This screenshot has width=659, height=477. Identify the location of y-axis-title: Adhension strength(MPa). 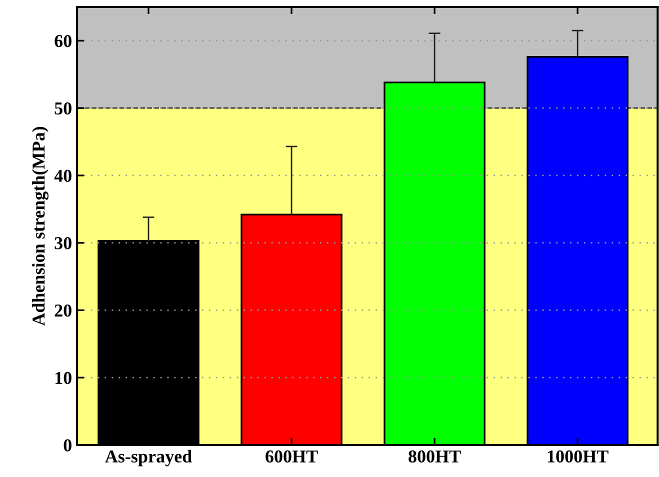
(40, 226).